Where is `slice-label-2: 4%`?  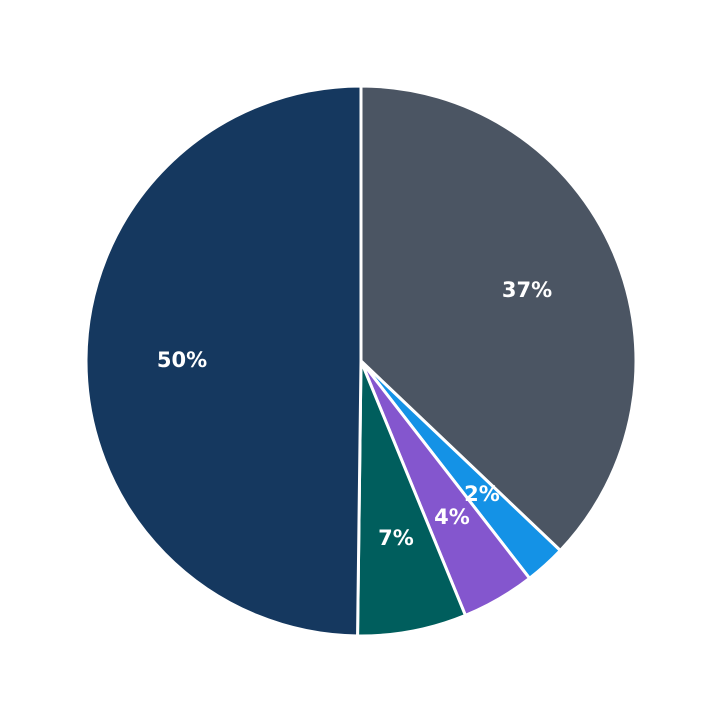
slice-label-2: 4% is located at coordinates (452, 517).